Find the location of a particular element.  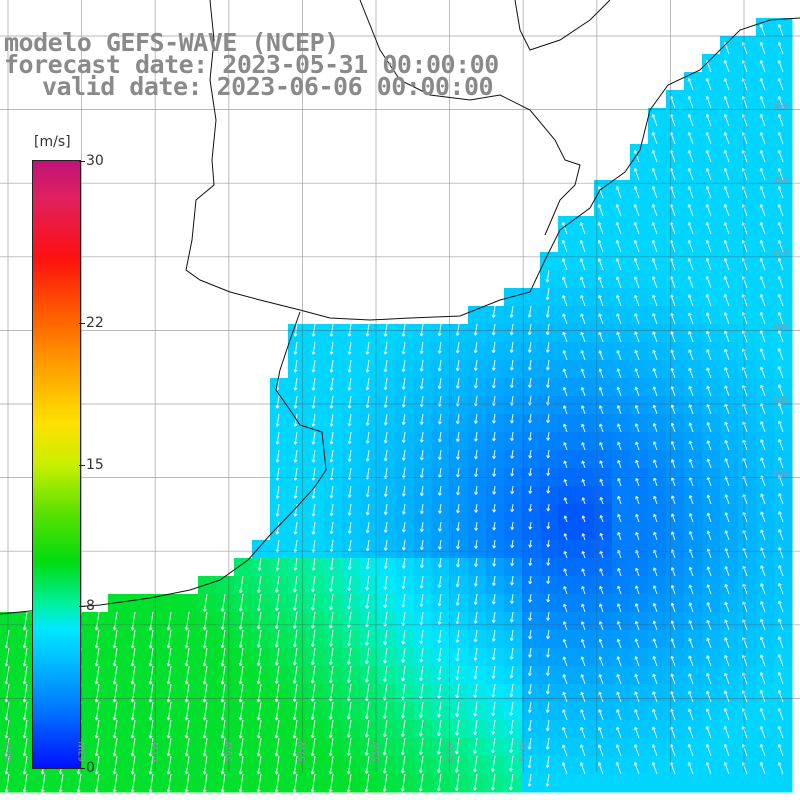

colorbar-tick-mark is located at coordinates (82, 323).